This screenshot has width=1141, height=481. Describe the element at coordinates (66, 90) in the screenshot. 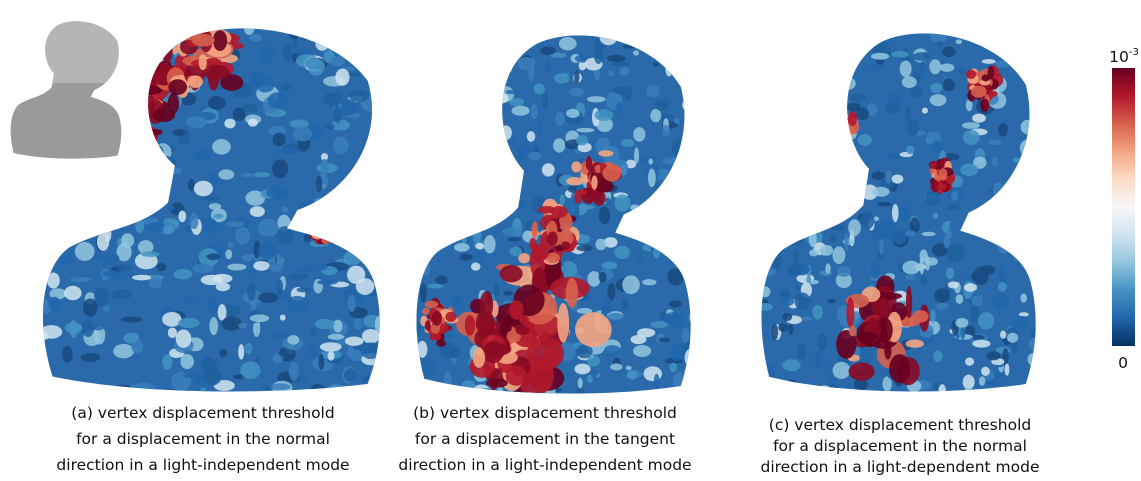

I see `reference-model` at that location.